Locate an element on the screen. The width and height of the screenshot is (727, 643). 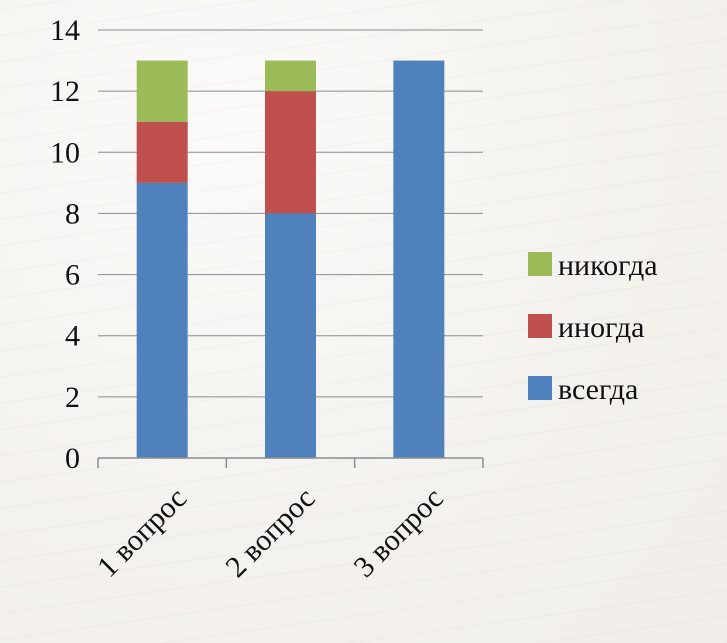
x-tick-label: 3 вопрос is located at coordinates (399, 533).